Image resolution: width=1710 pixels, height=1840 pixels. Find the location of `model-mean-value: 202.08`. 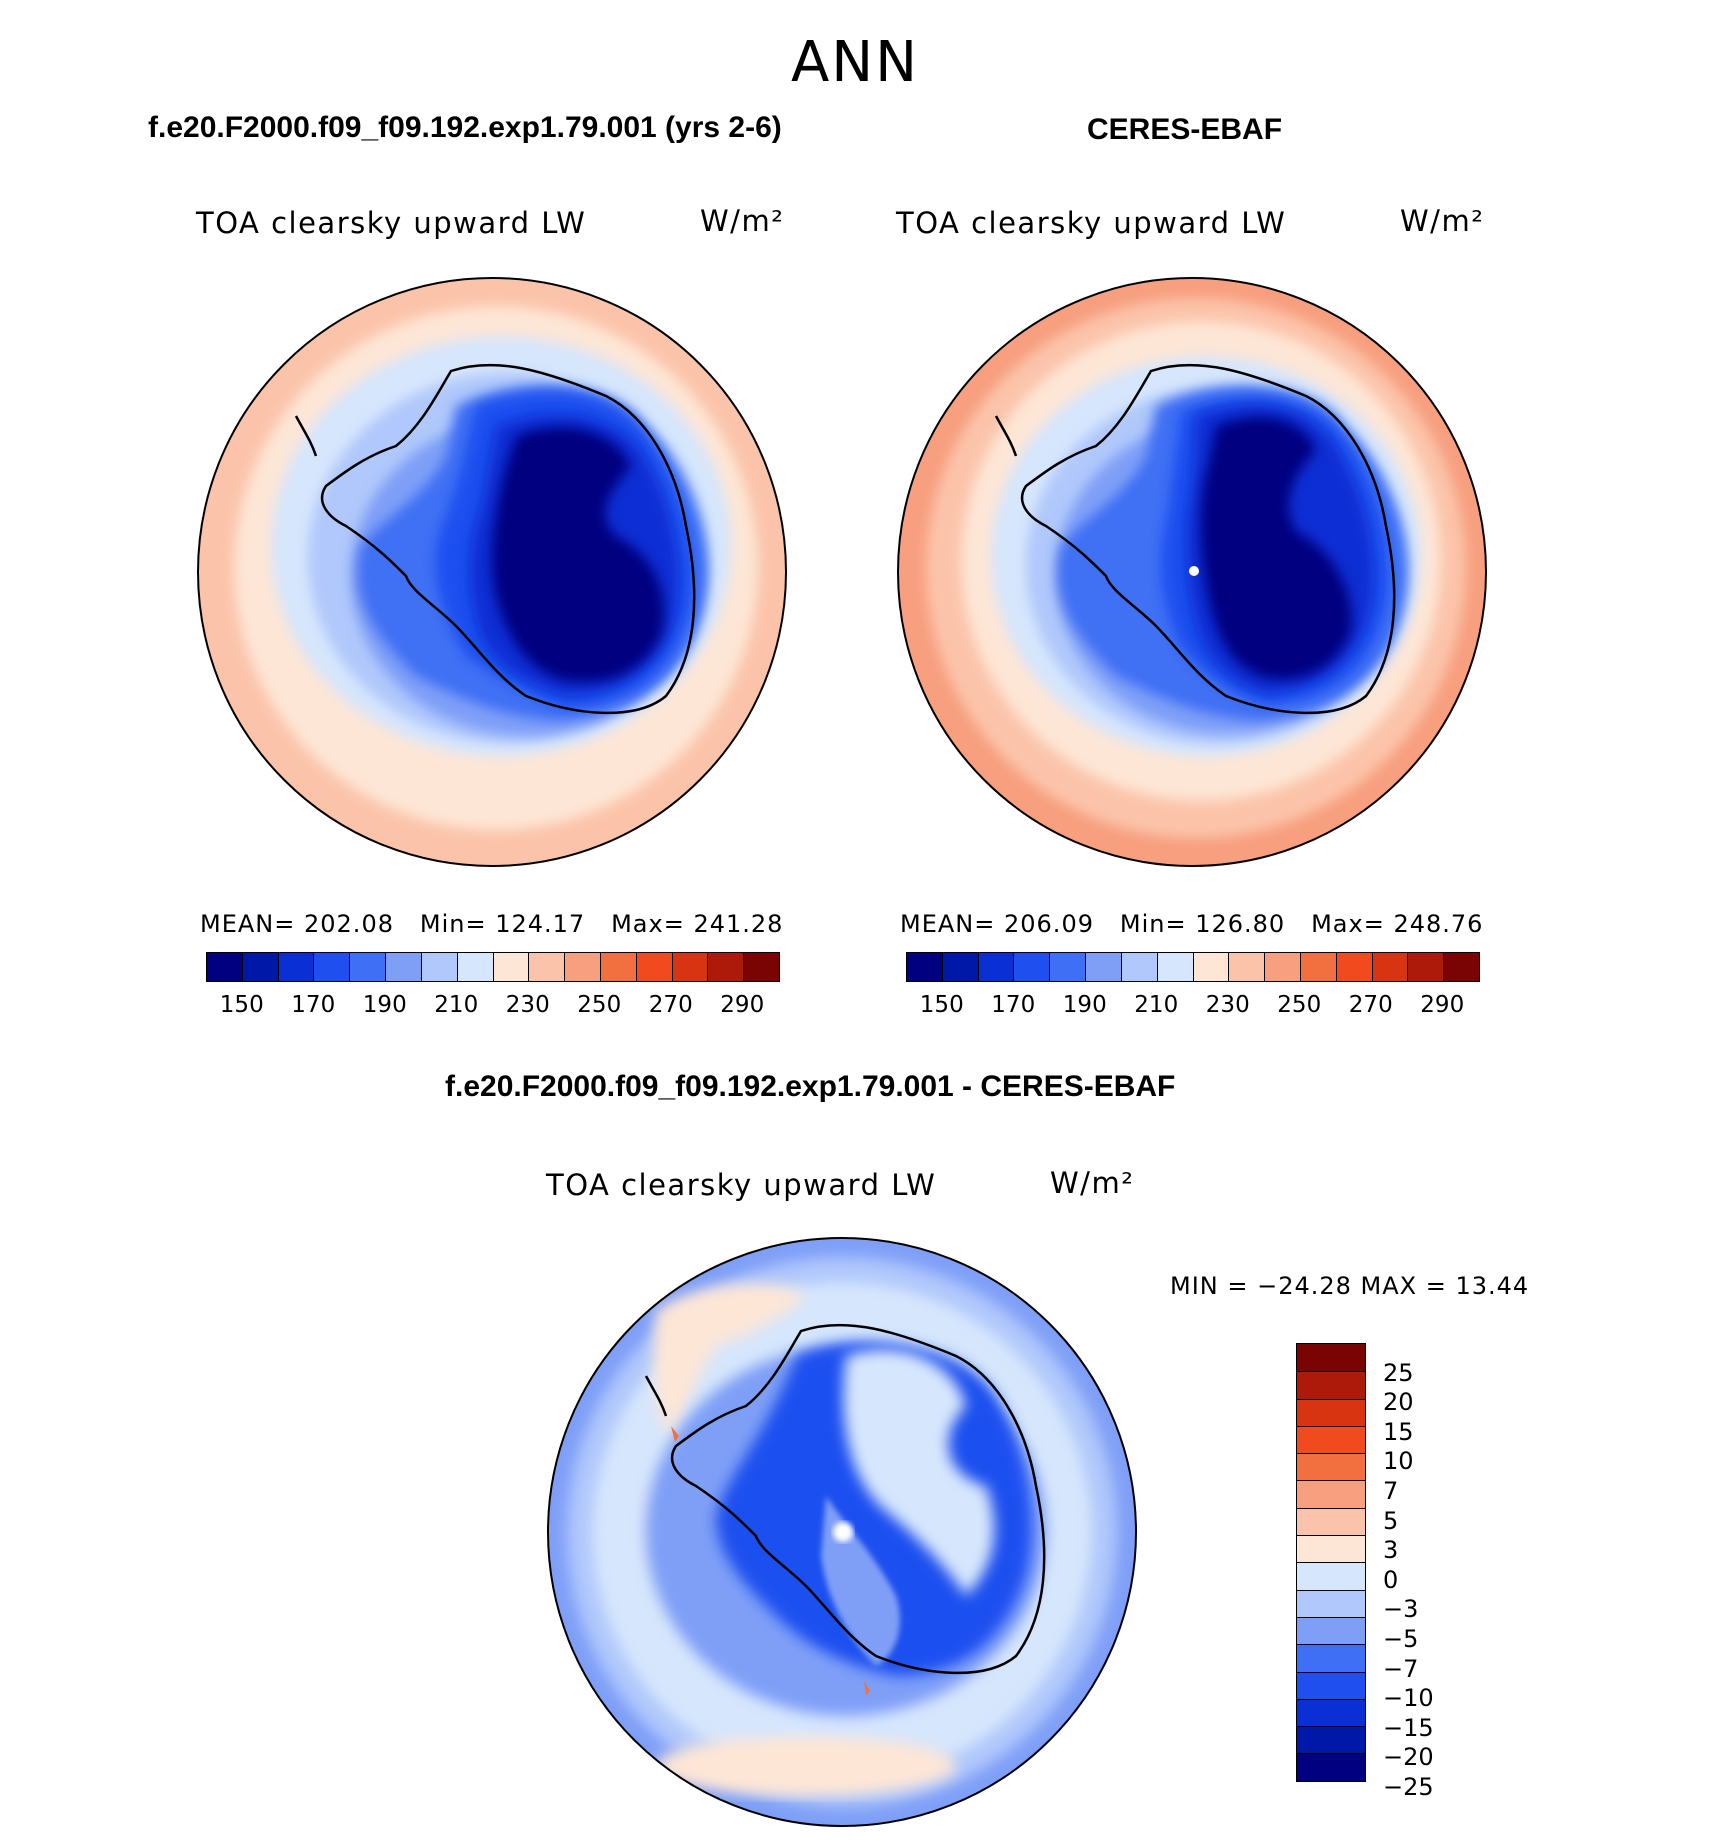

model-mean-value: 202.08 is located at coordinates (349, 924).